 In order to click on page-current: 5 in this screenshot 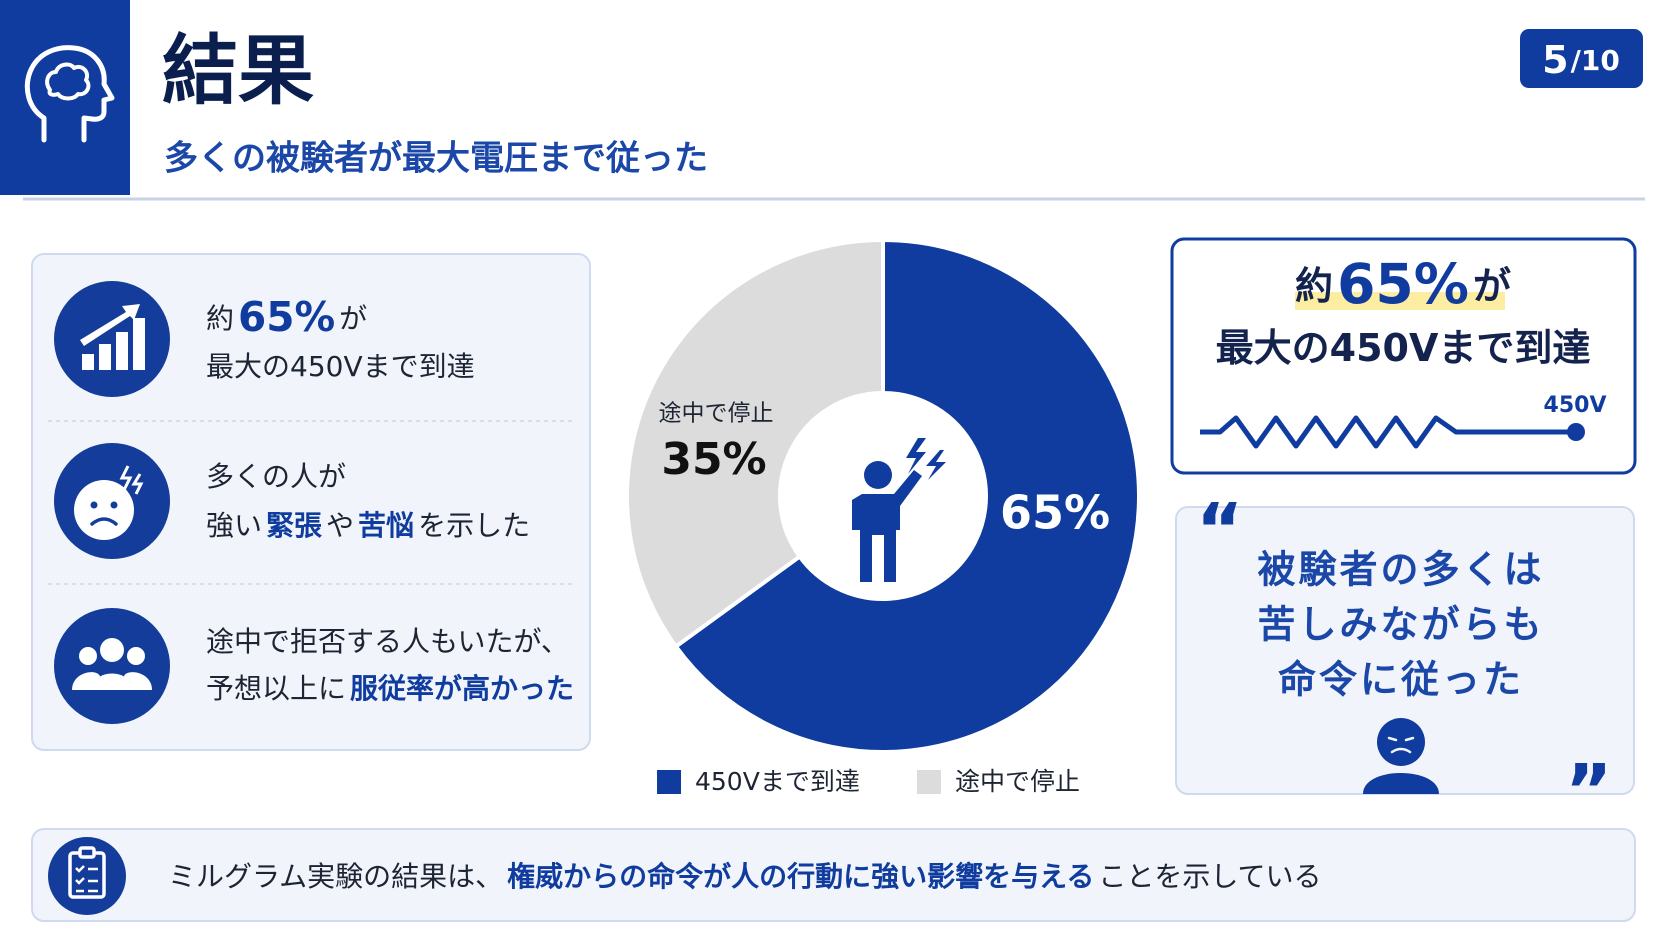, I will do `click(1555, 60)`.